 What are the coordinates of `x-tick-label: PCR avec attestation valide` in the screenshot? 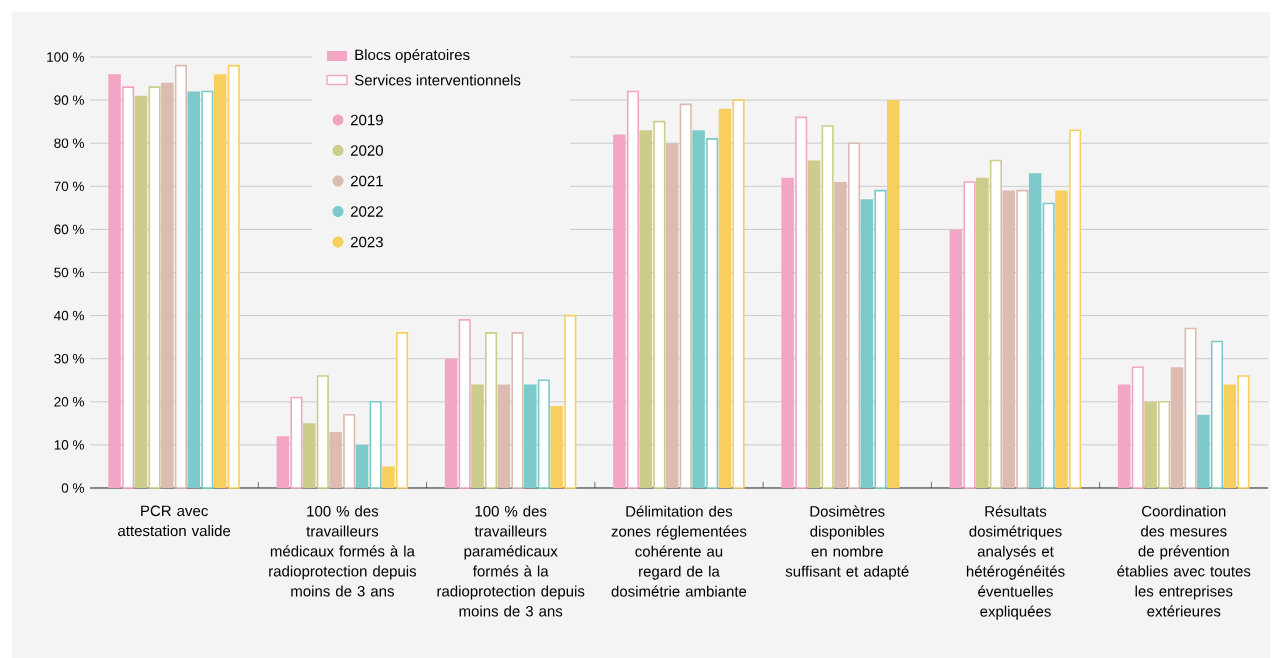 It's located at (174, 521).